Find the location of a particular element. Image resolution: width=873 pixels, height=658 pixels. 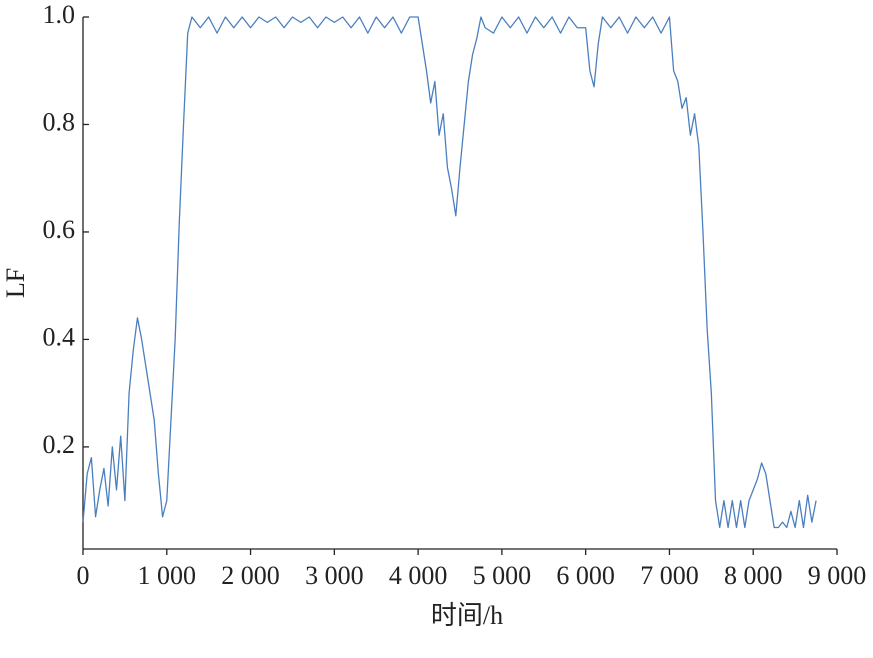

y-tick-label: 0.2 is located at coordinates (59, 444).